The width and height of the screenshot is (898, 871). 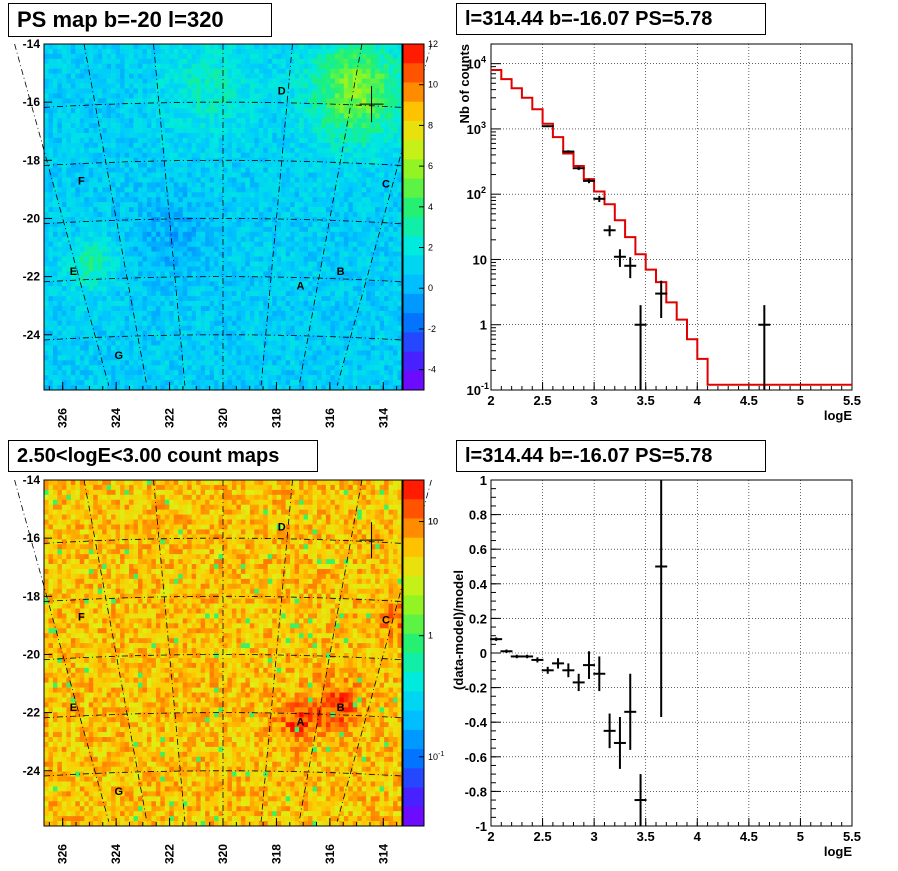 What do you see at coordinates (478, 549) in the screenshot?
I see `residual-ytick-label: 0.6` at bounding box center [478, 549].